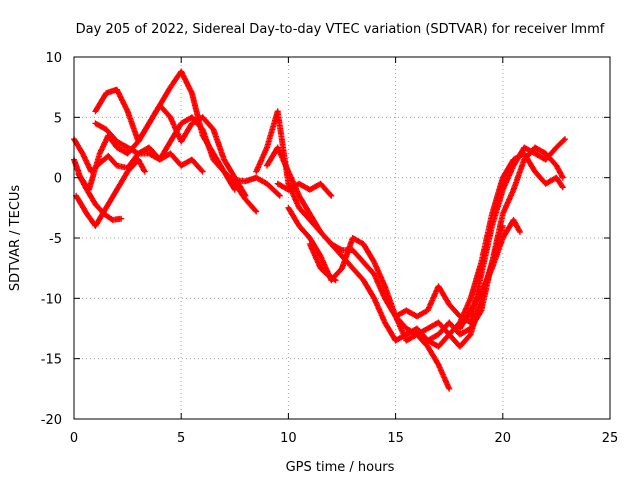  Describe the element at coordinates (55, 239) in the screenshot. I see `y-tick-label: -5` at that location.